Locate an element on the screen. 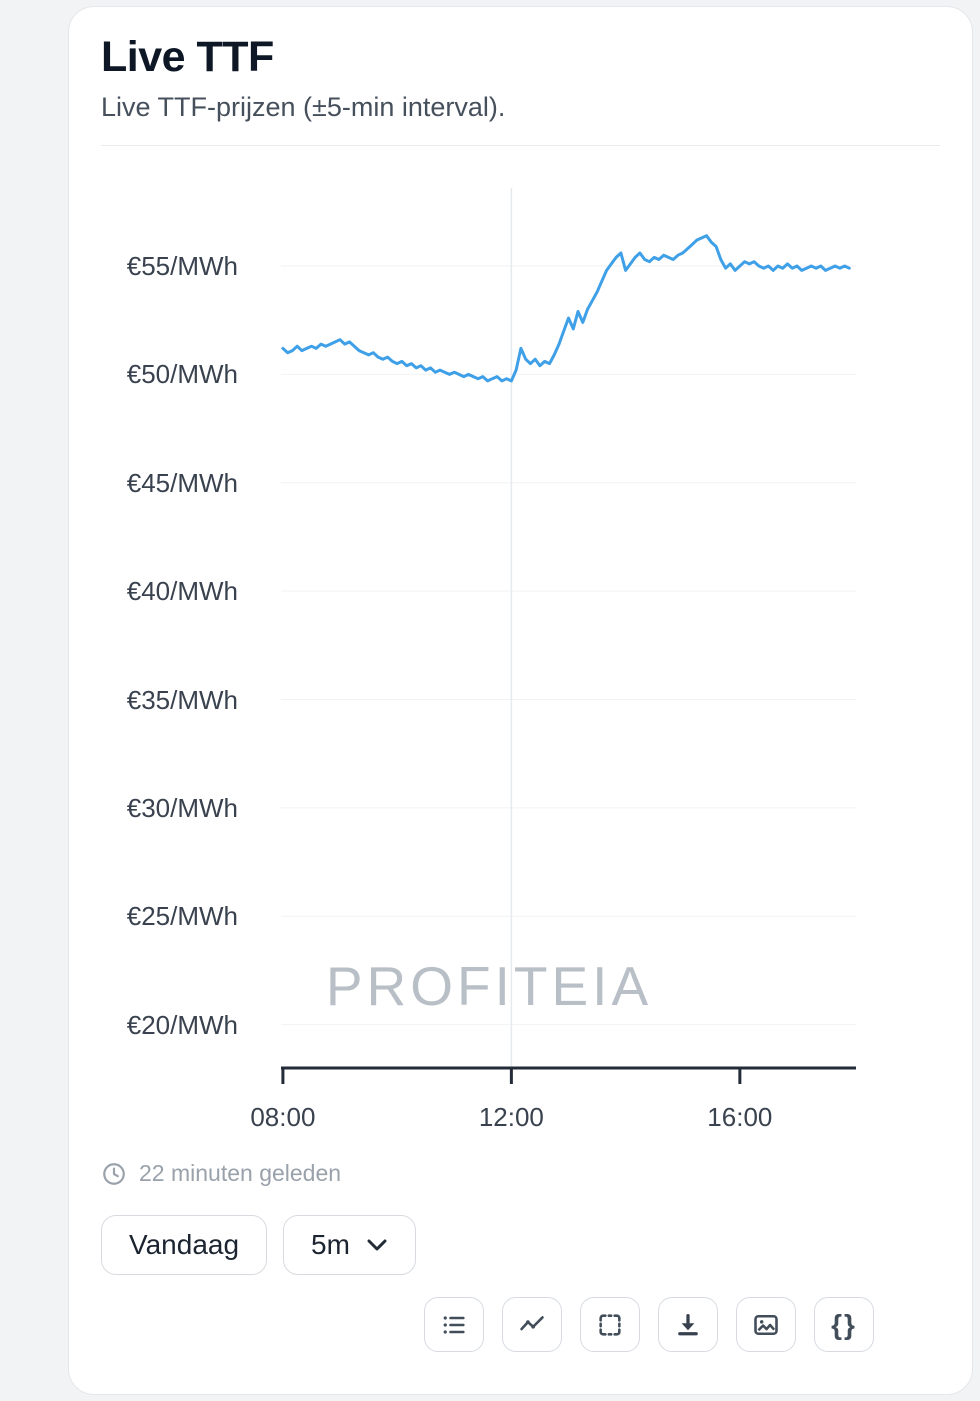  y-axis-label: €50/MWh is located at coordinates (182, 374).